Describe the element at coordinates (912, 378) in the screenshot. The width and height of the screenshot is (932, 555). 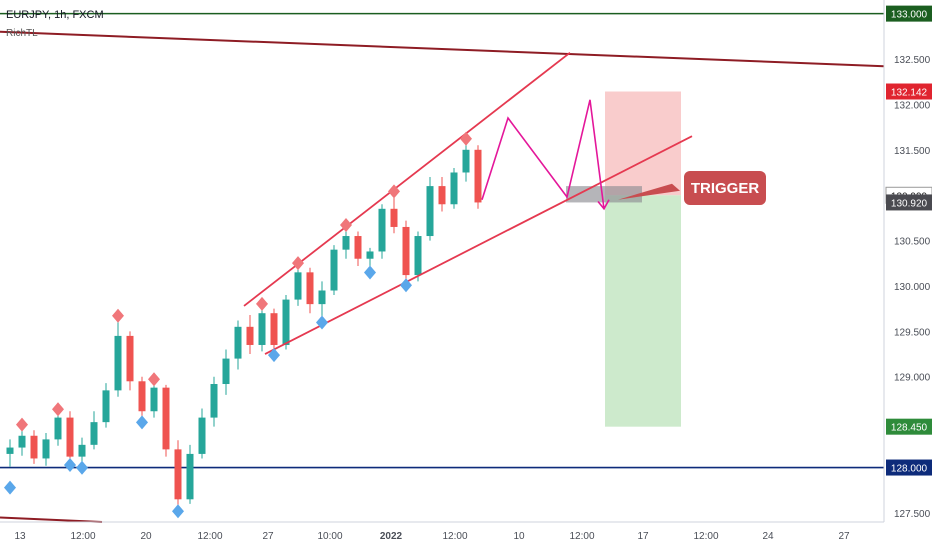
I see `price-tick-label: 129.000` at that location.